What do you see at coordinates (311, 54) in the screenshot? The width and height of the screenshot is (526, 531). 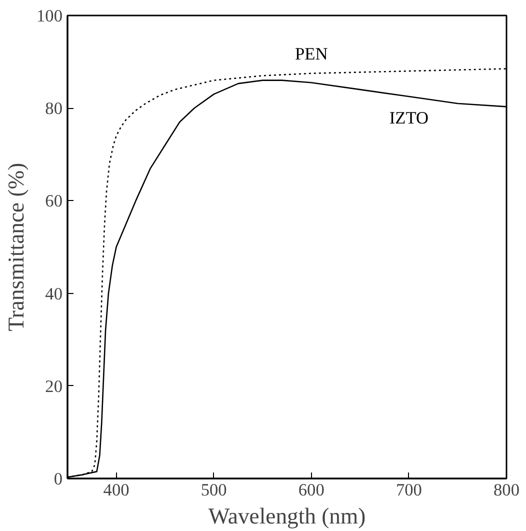 I see `series-label: PEN` at bounding box center [311, 54].